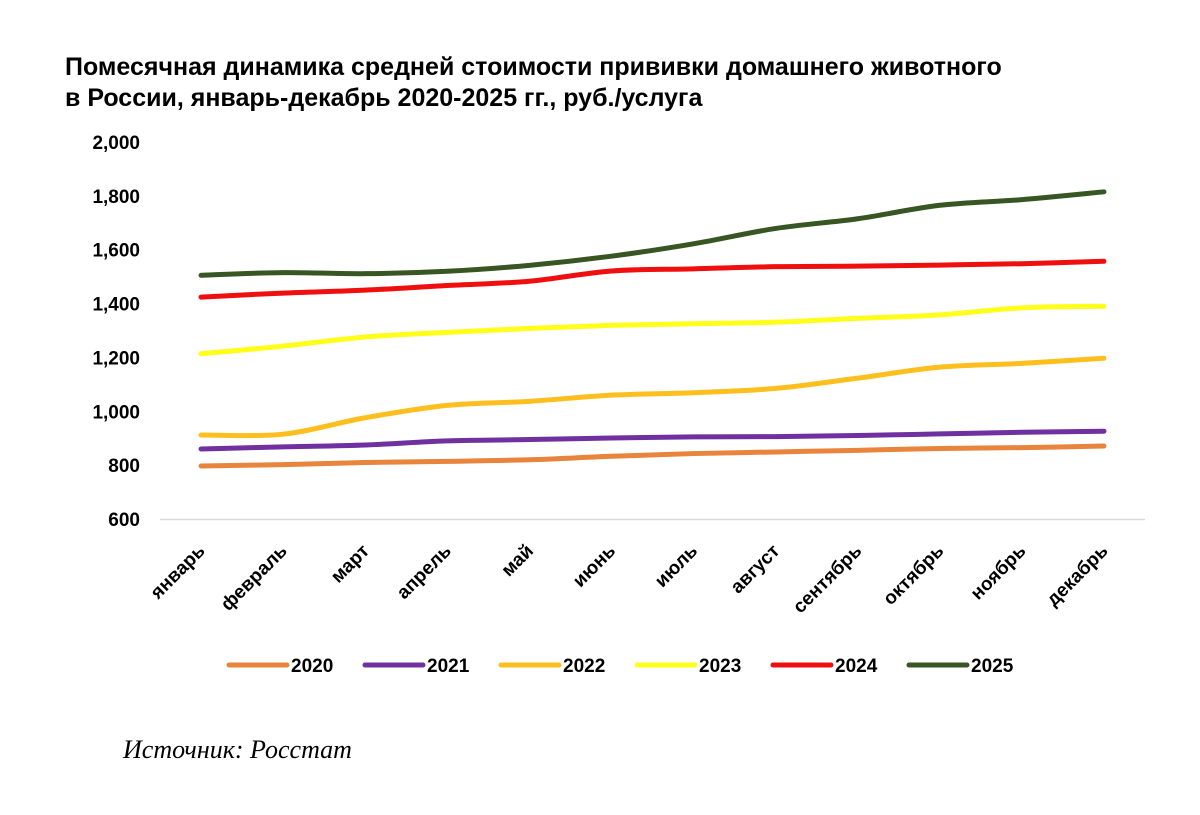  Describe the element at coordinates (350, 564) in the screenshot. I see `x-tick-label: март` at that location.